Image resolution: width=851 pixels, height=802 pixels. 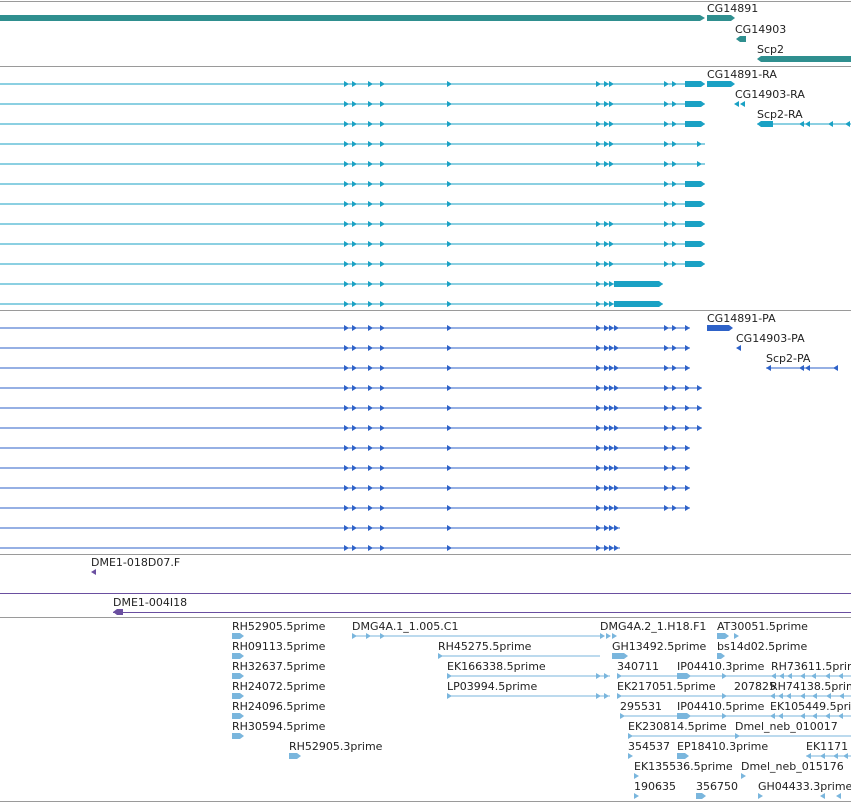 What do you see at coordinates (279, 726) in the screenshot?
I see `est-label: RH30594.5prime` at bounding box center [279, 726].